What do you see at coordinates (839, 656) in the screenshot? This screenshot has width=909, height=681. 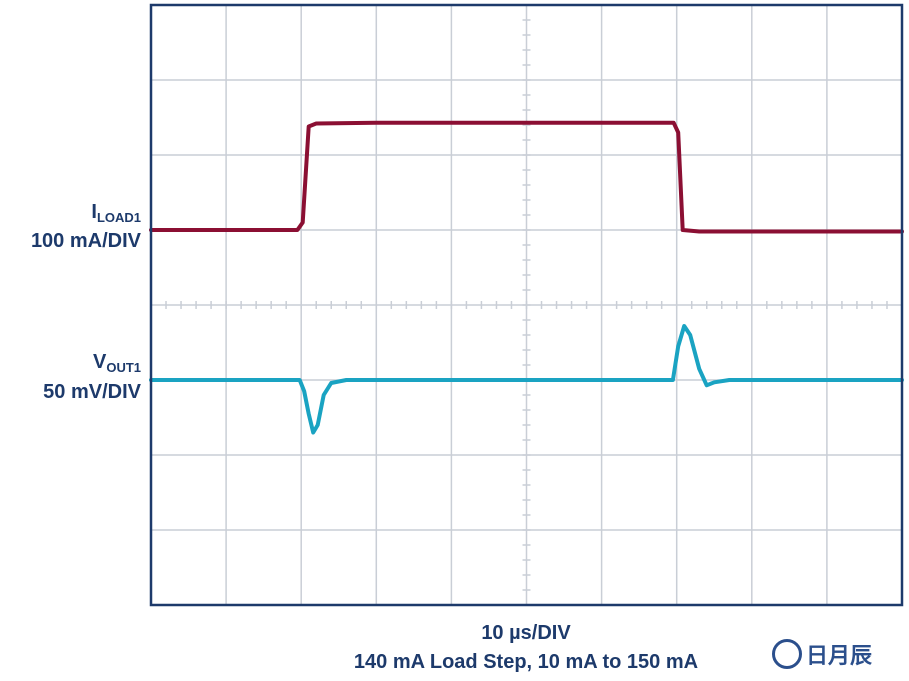 I see `watermark-text: 日月辰` at bounding box center [839, 656].